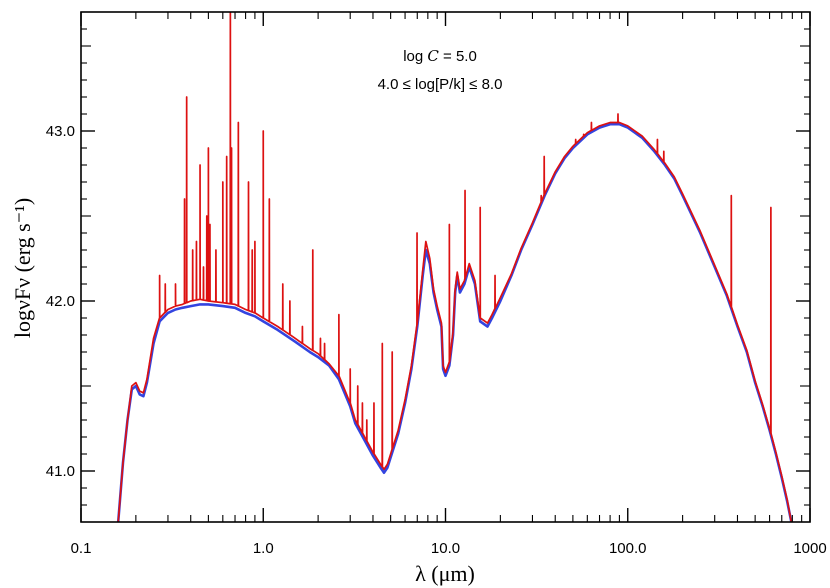  I want to click on y-tick-label: 41.0, so click(60, 471).